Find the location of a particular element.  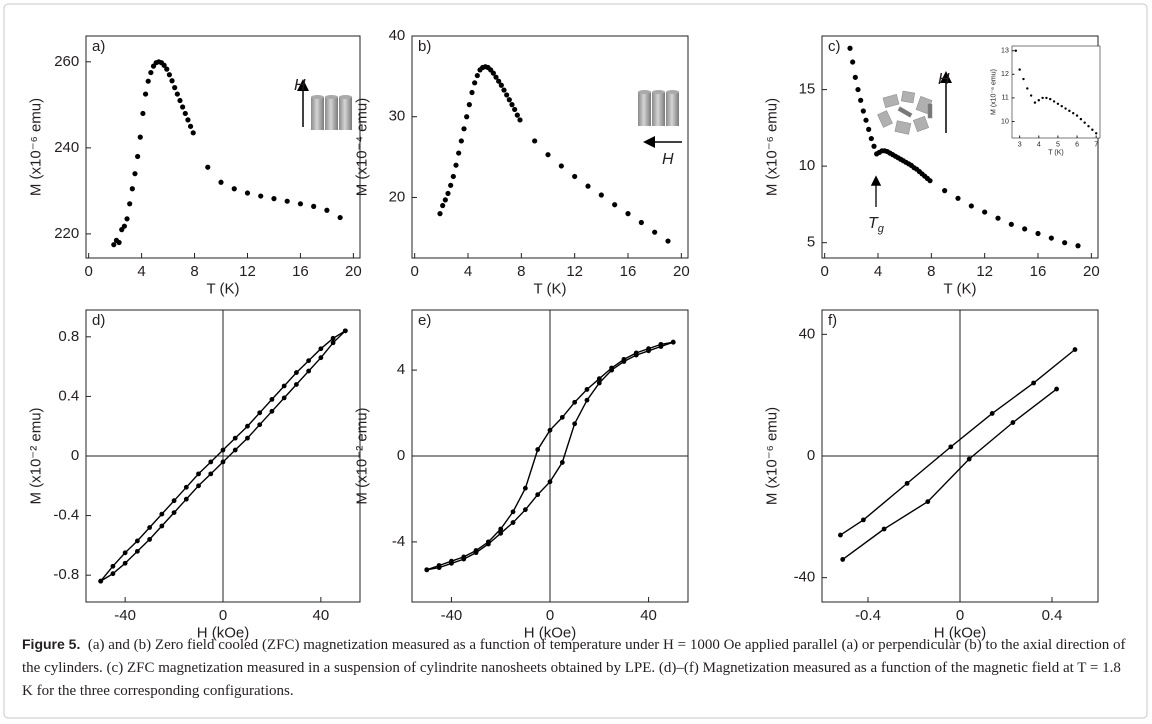

panel-label: e) is located at coordinates (424, 320).